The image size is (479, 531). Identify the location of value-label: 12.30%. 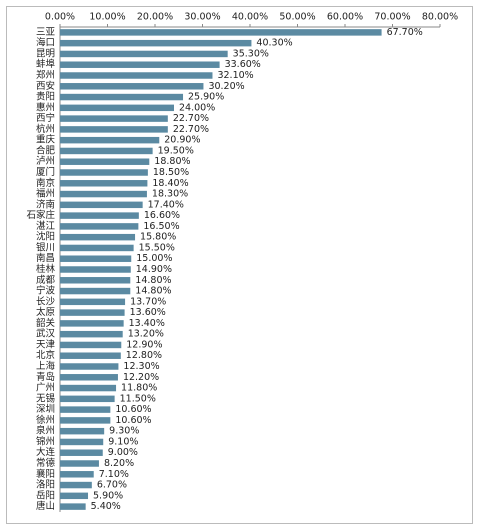
(141, 366).